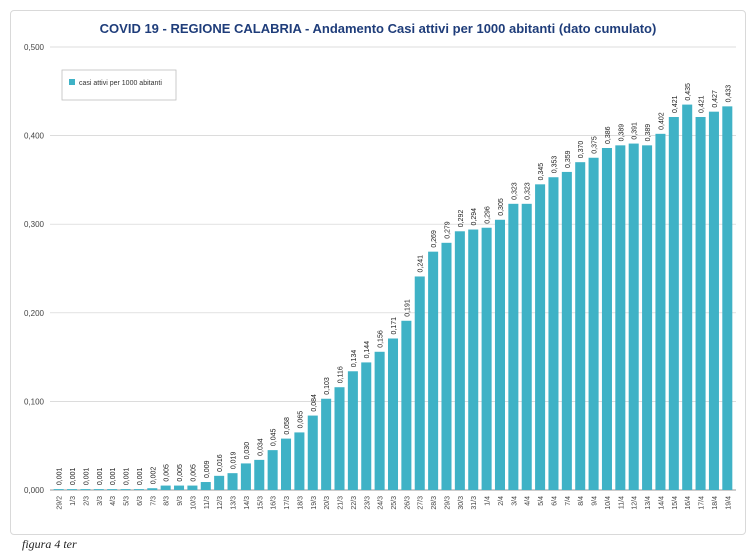  I want to click on x-tick-label: 9/3, so click(180, 501).